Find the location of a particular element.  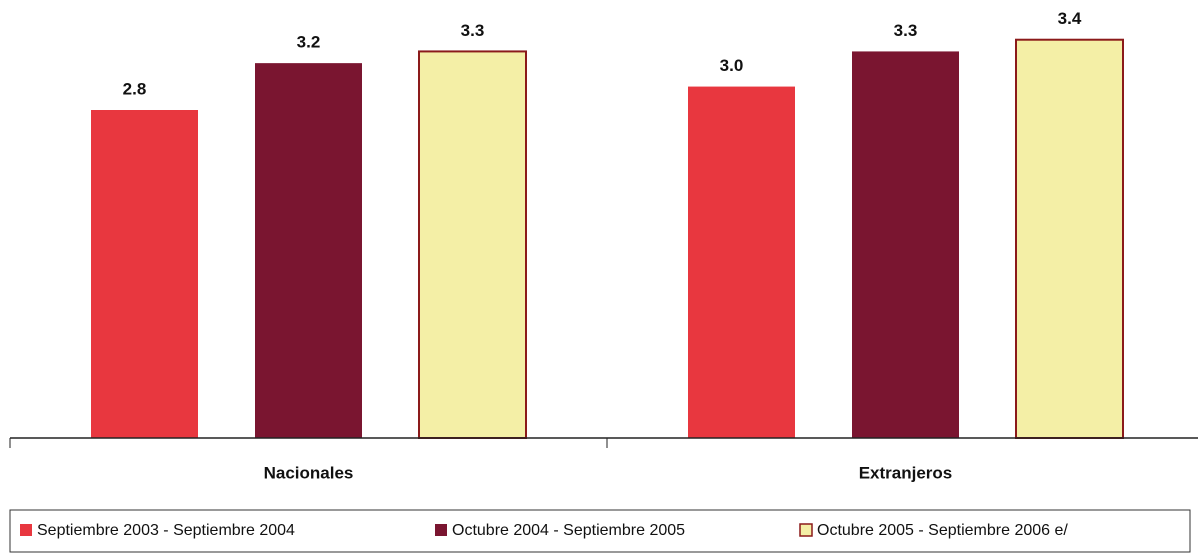

legend-label: Octubre 2004 - Septiembre 2005 is located at coordinates (568, 530).